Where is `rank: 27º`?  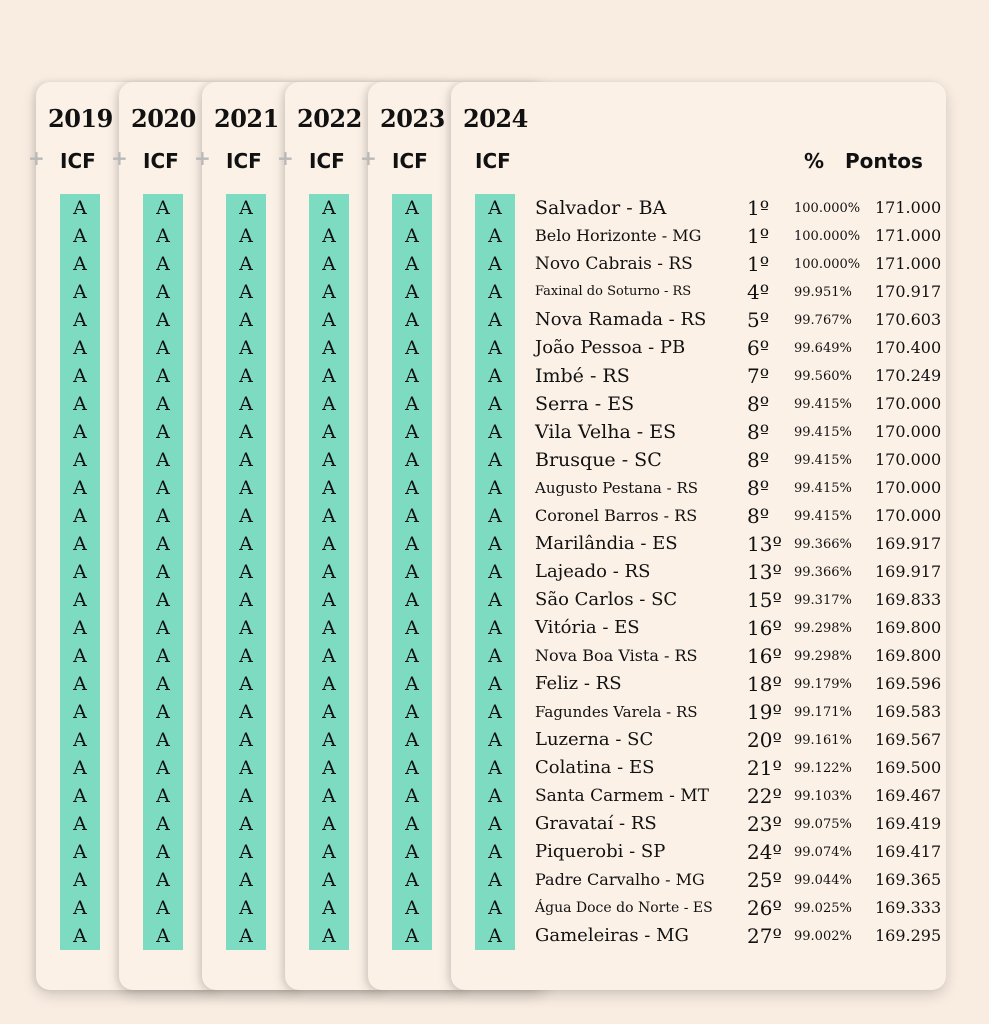
rank: 27º is located at coordinates (764, 936).